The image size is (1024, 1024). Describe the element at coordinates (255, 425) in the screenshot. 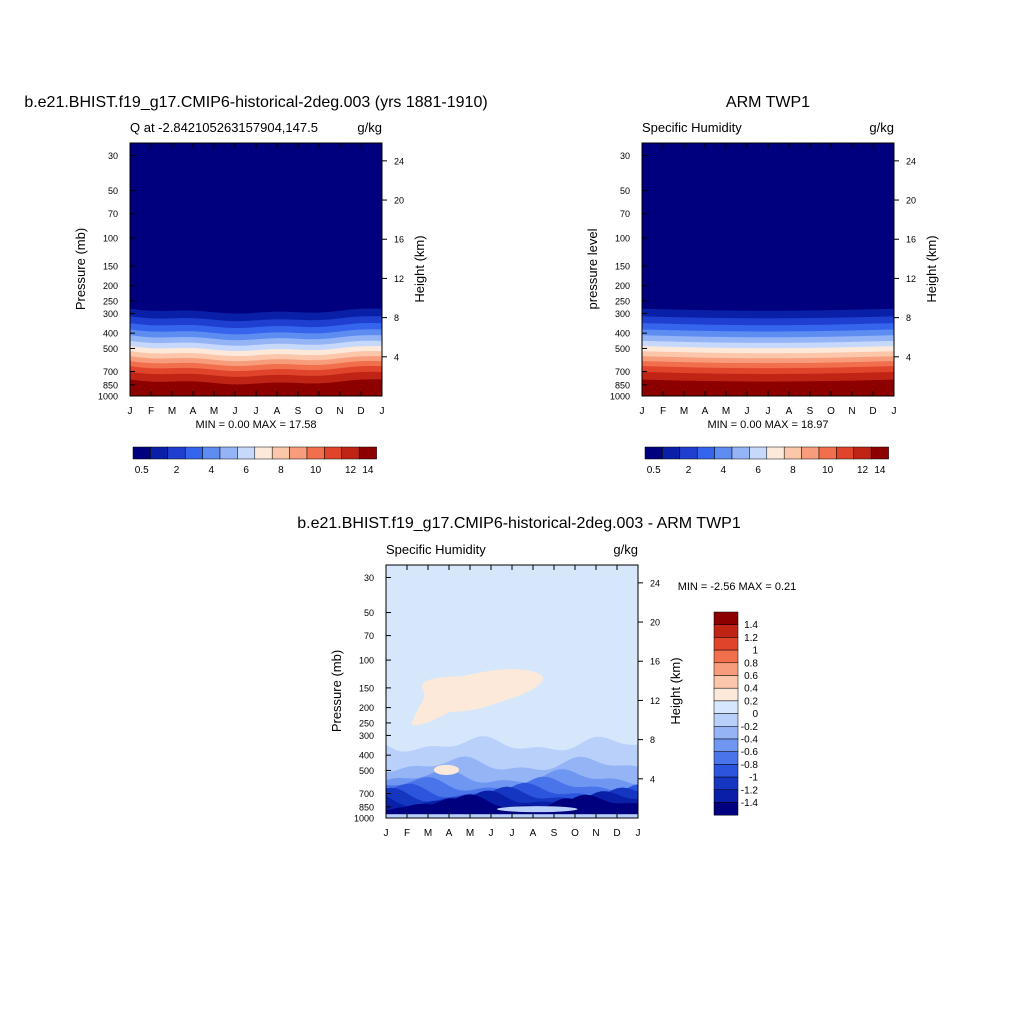

I see `panel-model-min-max: MIN = 0.00 MAX = 17.58` at that location.